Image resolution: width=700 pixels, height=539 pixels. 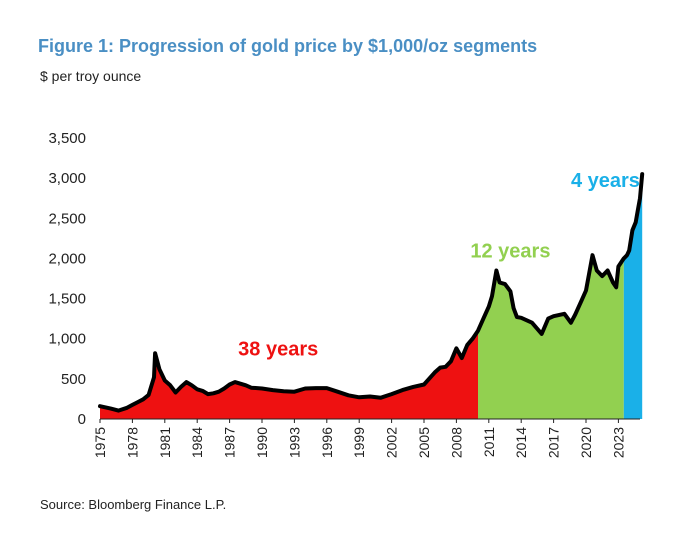 I want to click on chart-subtitle: $ per troy ounce, so click(x=91, y=76).